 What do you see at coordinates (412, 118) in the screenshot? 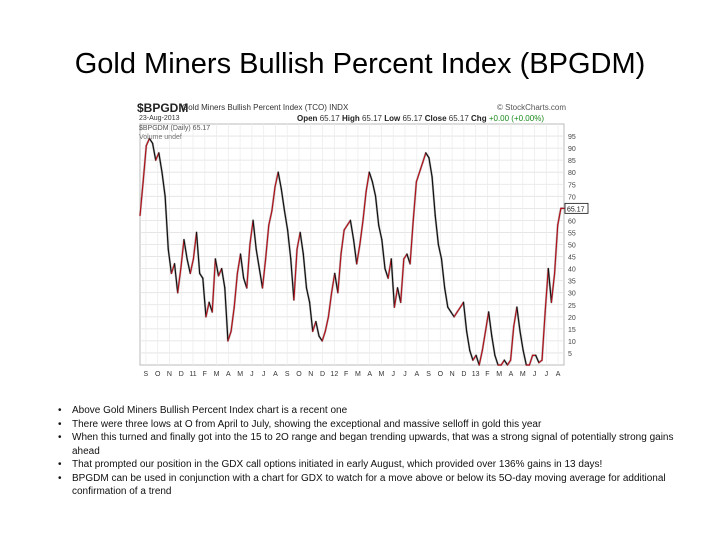
I see `low-value: 65.17` at bounding box center [412, 118].